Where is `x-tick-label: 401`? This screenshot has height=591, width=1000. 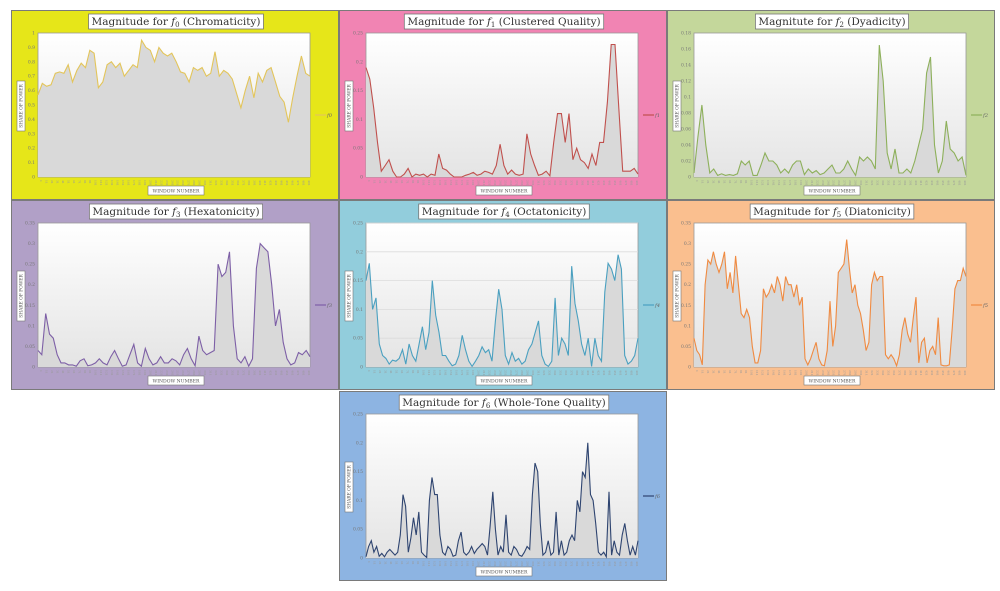
x-tick-label: 401 is located at coordinates (588, 373).